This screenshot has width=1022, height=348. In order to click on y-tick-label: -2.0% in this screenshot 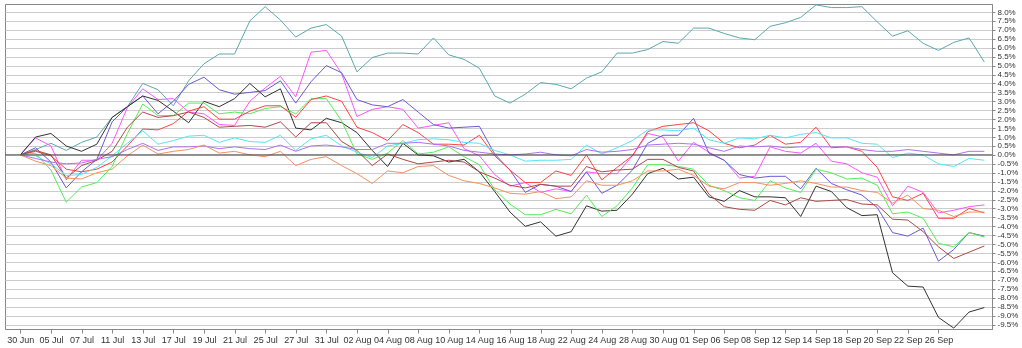, I will do `click(1008, 191)`.